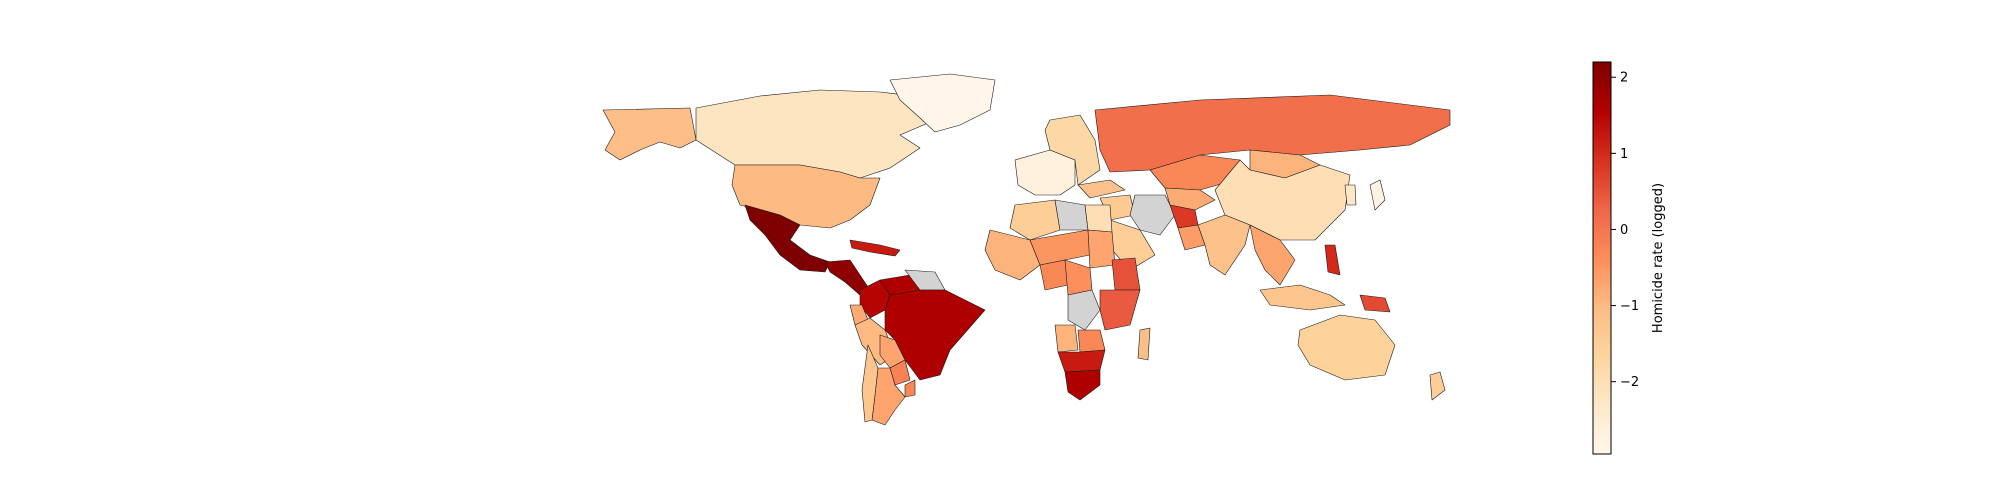 The width and height of the screenshot is (2000, 500). I want to click on region-libya, so click(1071, 215).